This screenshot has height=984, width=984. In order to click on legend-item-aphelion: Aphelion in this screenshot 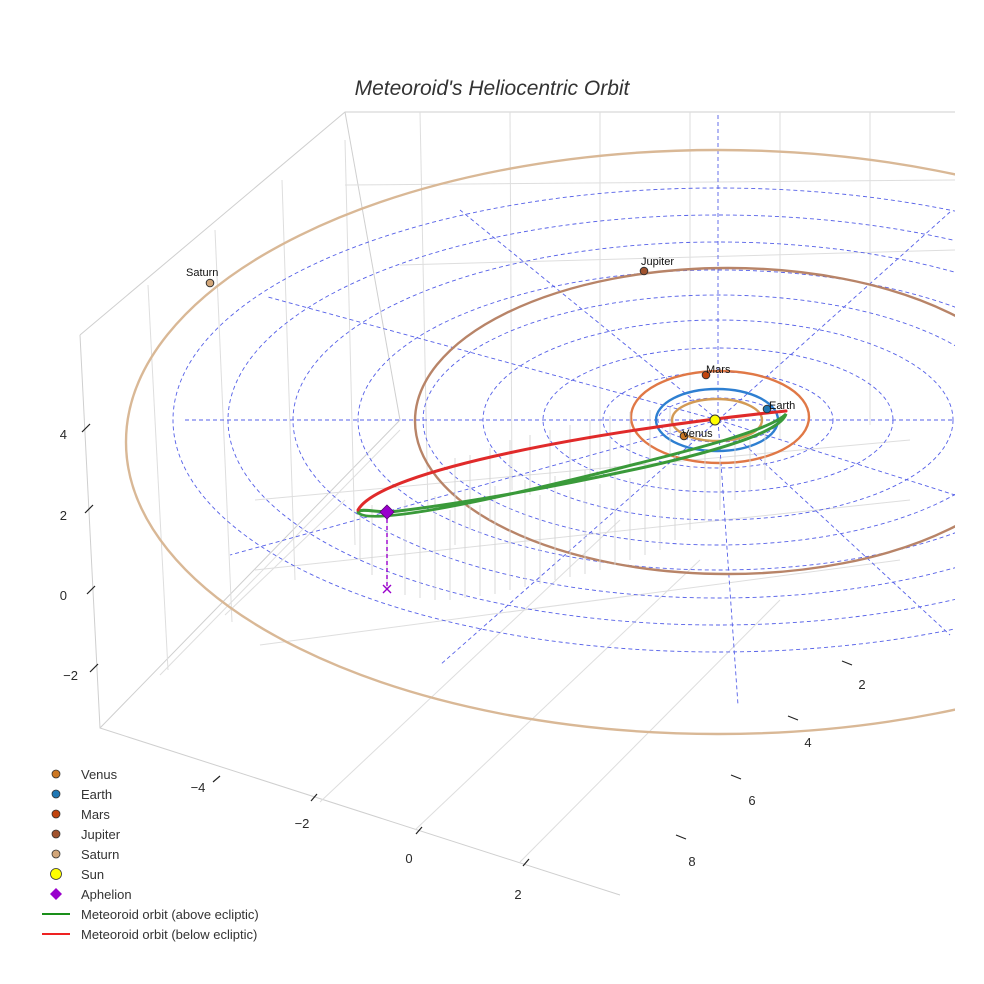, I will do `click(91, 894)`.